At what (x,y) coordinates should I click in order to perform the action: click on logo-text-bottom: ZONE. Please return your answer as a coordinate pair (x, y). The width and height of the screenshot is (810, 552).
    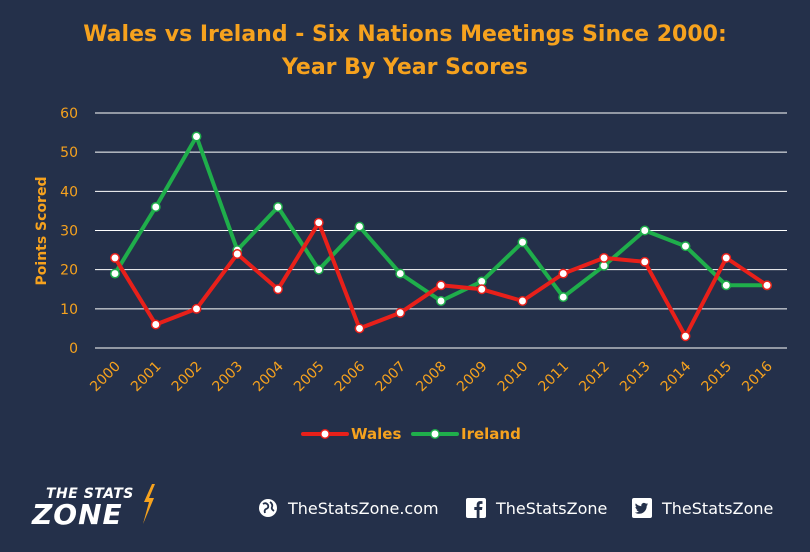
    Looking at the image, I should click on (77, 514).